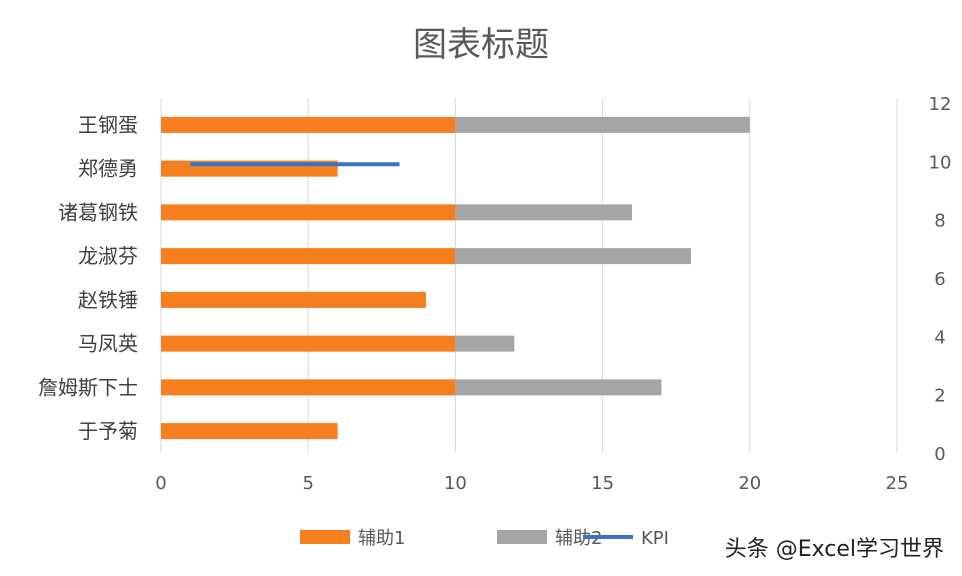 The width and height of the screenshot is (962, 576). I want to click on category-label: 赵铁锤, so click(108, 300).